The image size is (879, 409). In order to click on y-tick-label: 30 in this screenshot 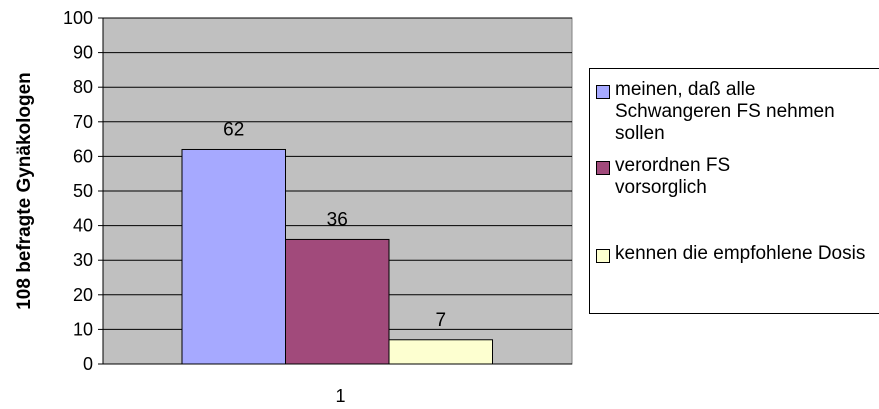, I will do `click(83, 260)`.